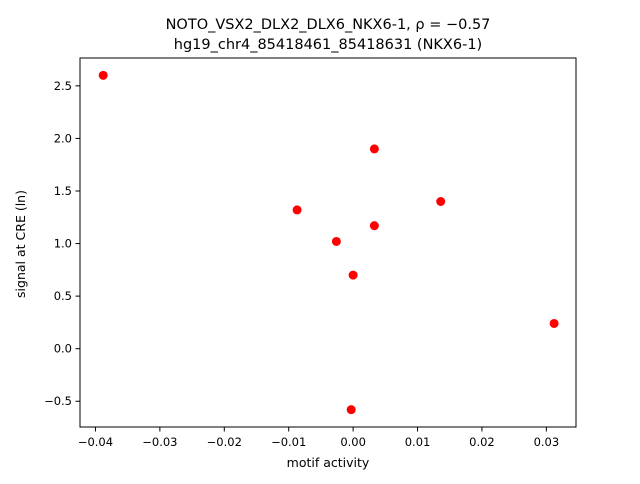  What do you see at coordinates (63, 191) in the screenshot?
I see `y-tick-label: 1.5` at bounding box center [63, 191].